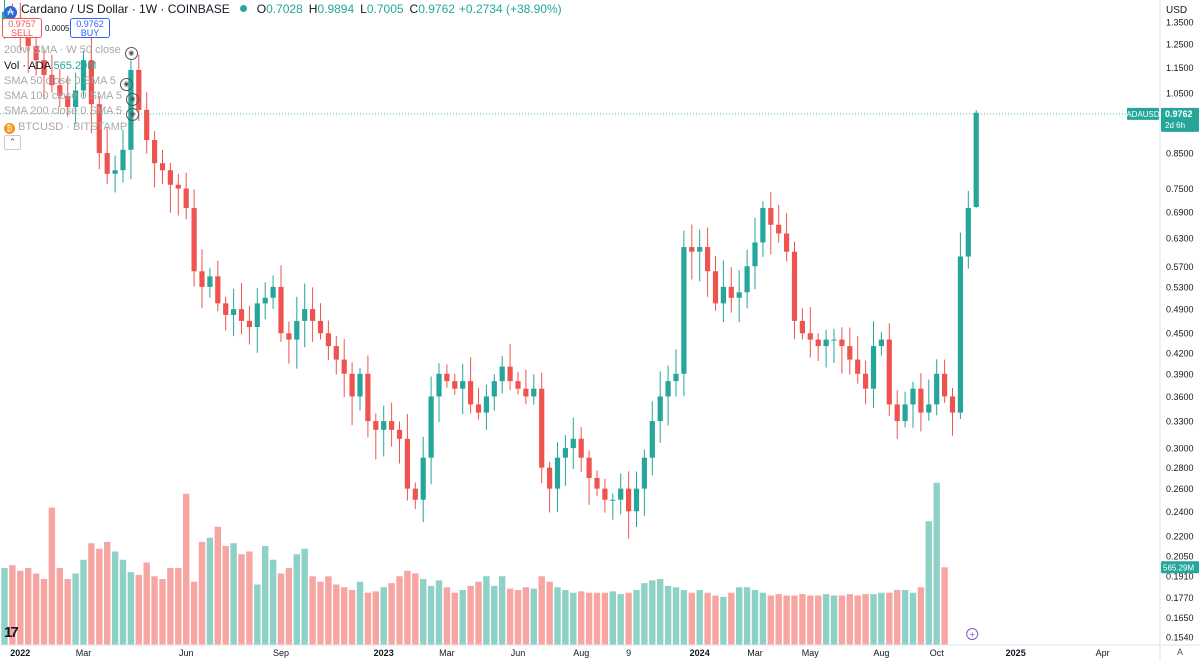  I want to click on cardano-logo-icon: ₳, so click(10, 12).